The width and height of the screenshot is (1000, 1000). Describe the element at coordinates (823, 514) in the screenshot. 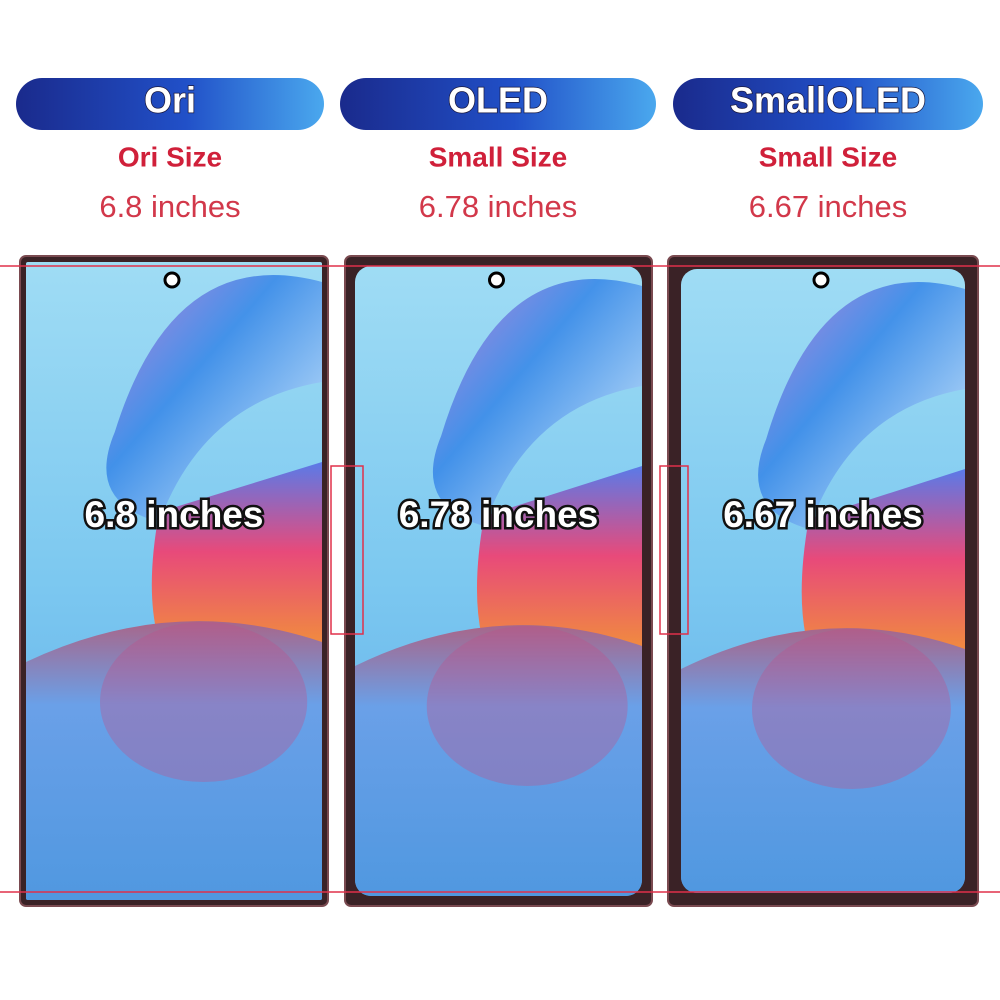

I see `size-overlay: 6.67 inches` at that location.